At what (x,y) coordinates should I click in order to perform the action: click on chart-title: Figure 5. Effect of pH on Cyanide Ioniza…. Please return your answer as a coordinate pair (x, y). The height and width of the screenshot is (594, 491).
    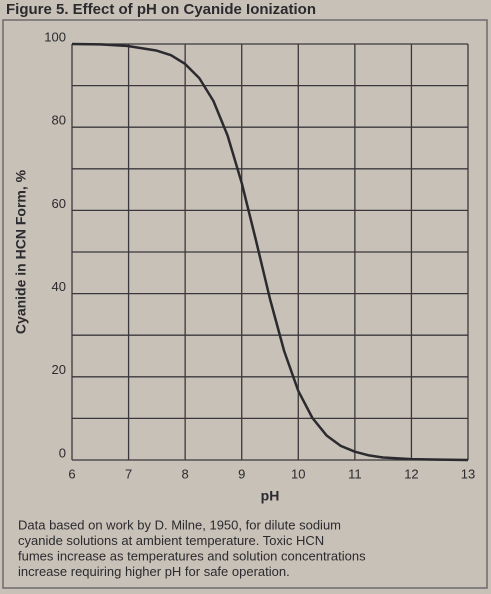
    Looking at the image, I should click on (161, 9).